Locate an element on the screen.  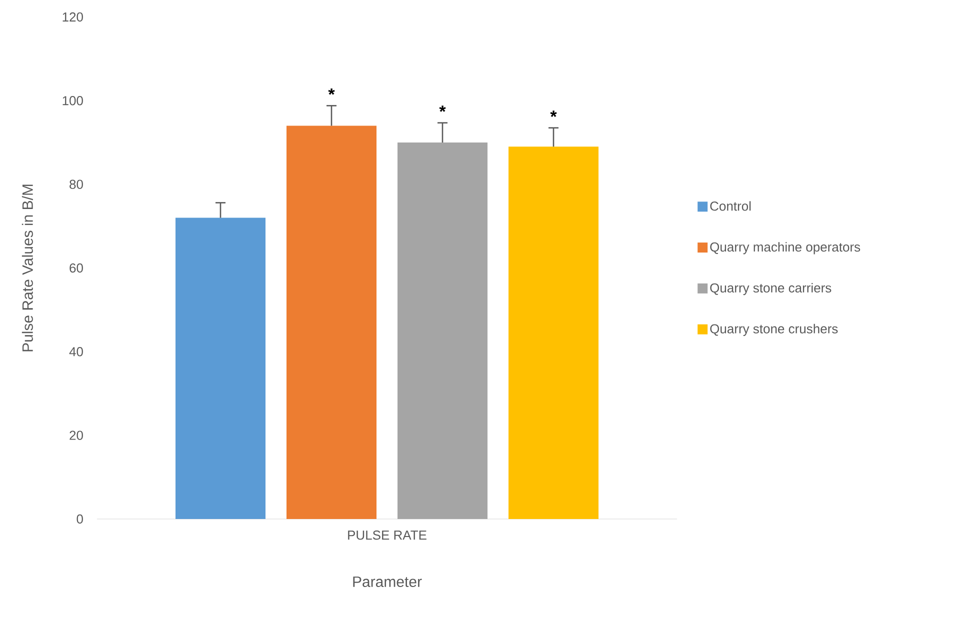
y-tick-label: 60 is located at coordinates (76, 268).